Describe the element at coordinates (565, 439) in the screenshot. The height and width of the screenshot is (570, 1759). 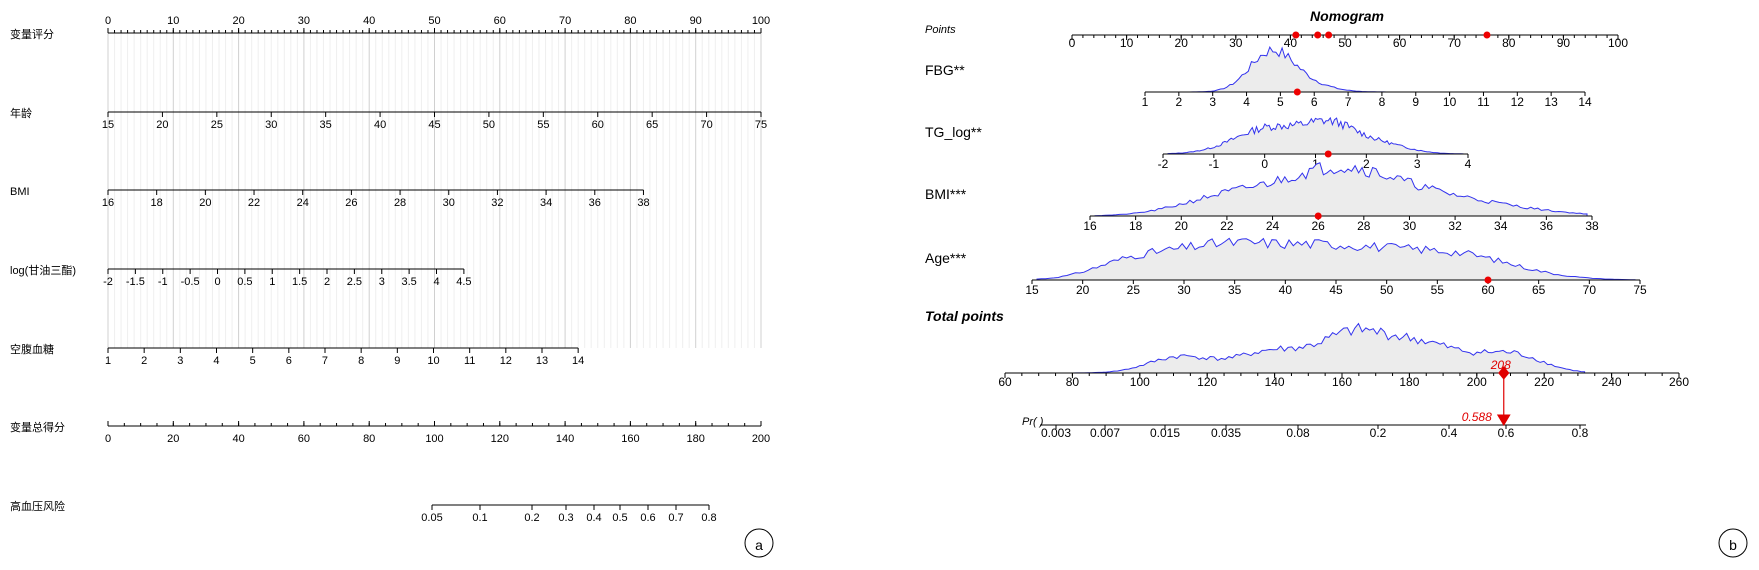
I see `a-total-tick-label: 140` at that location.